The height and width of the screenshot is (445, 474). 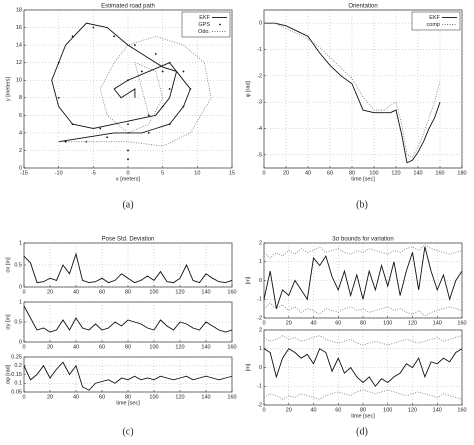 I want to click on y-axis-label: σφ [rad], so click(x=8, y=374).